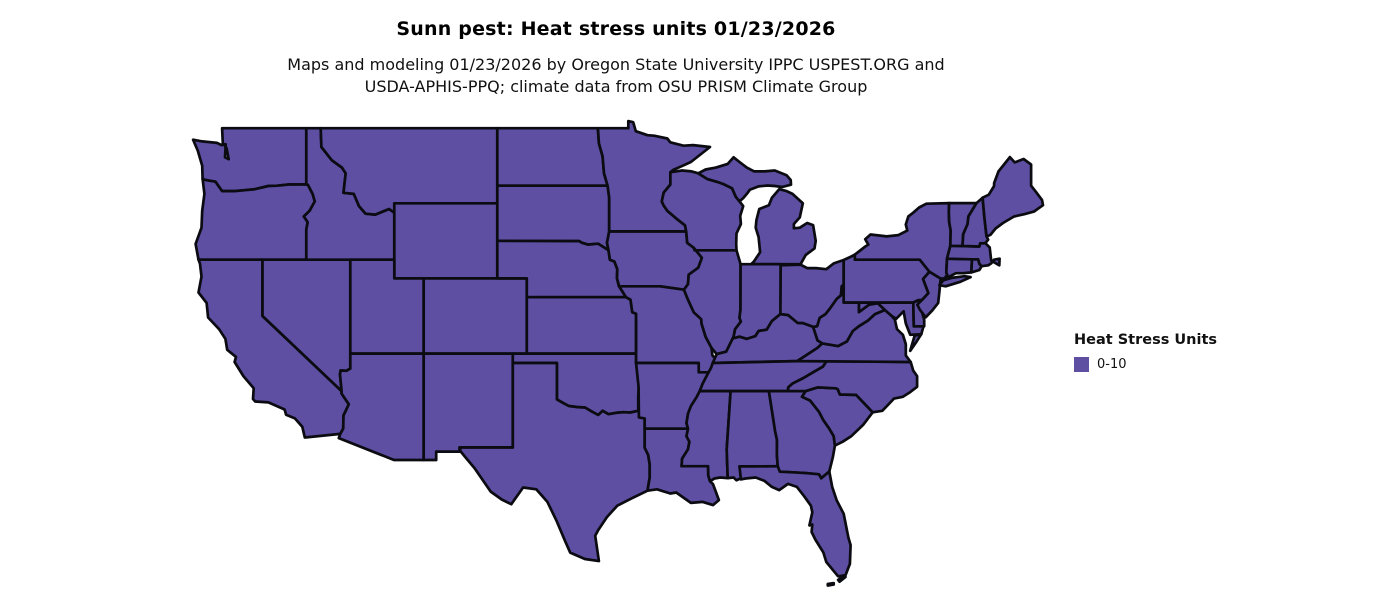 The image size is (1400, 594). I want to click on legend-item-label: 0-10, so click(1112, 364).